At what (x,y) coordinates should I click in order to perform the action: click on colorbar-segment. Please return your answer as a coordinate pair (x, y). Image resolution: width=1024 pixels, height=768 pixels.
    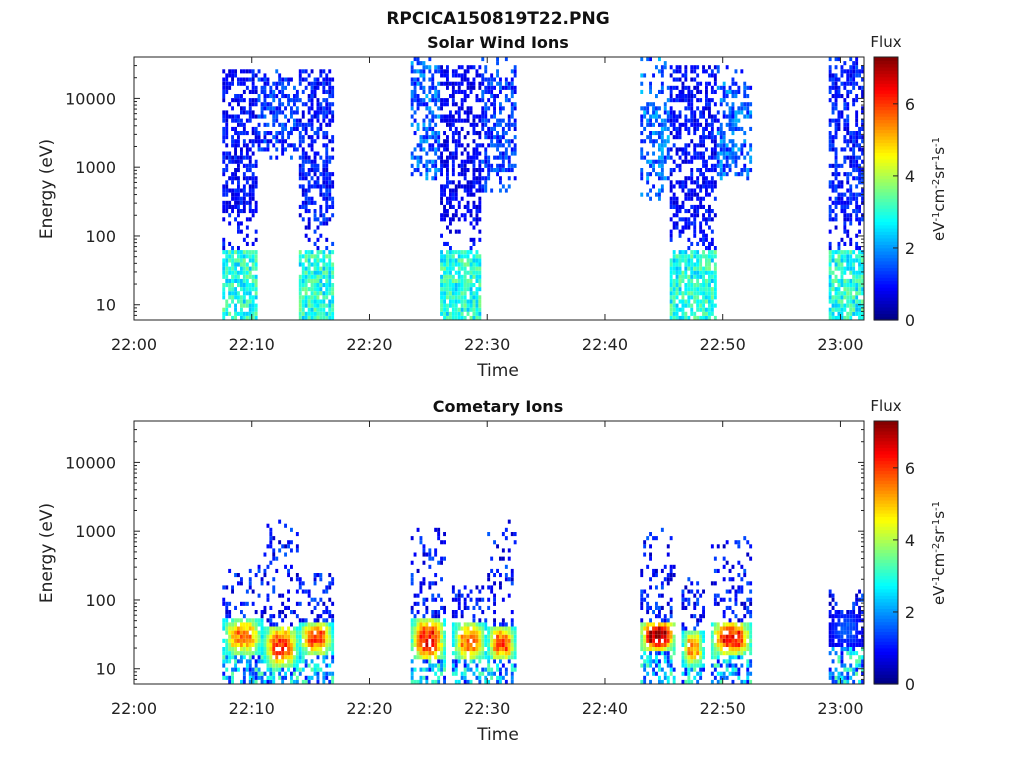
    Looking at the image, I should click on (886, 295).